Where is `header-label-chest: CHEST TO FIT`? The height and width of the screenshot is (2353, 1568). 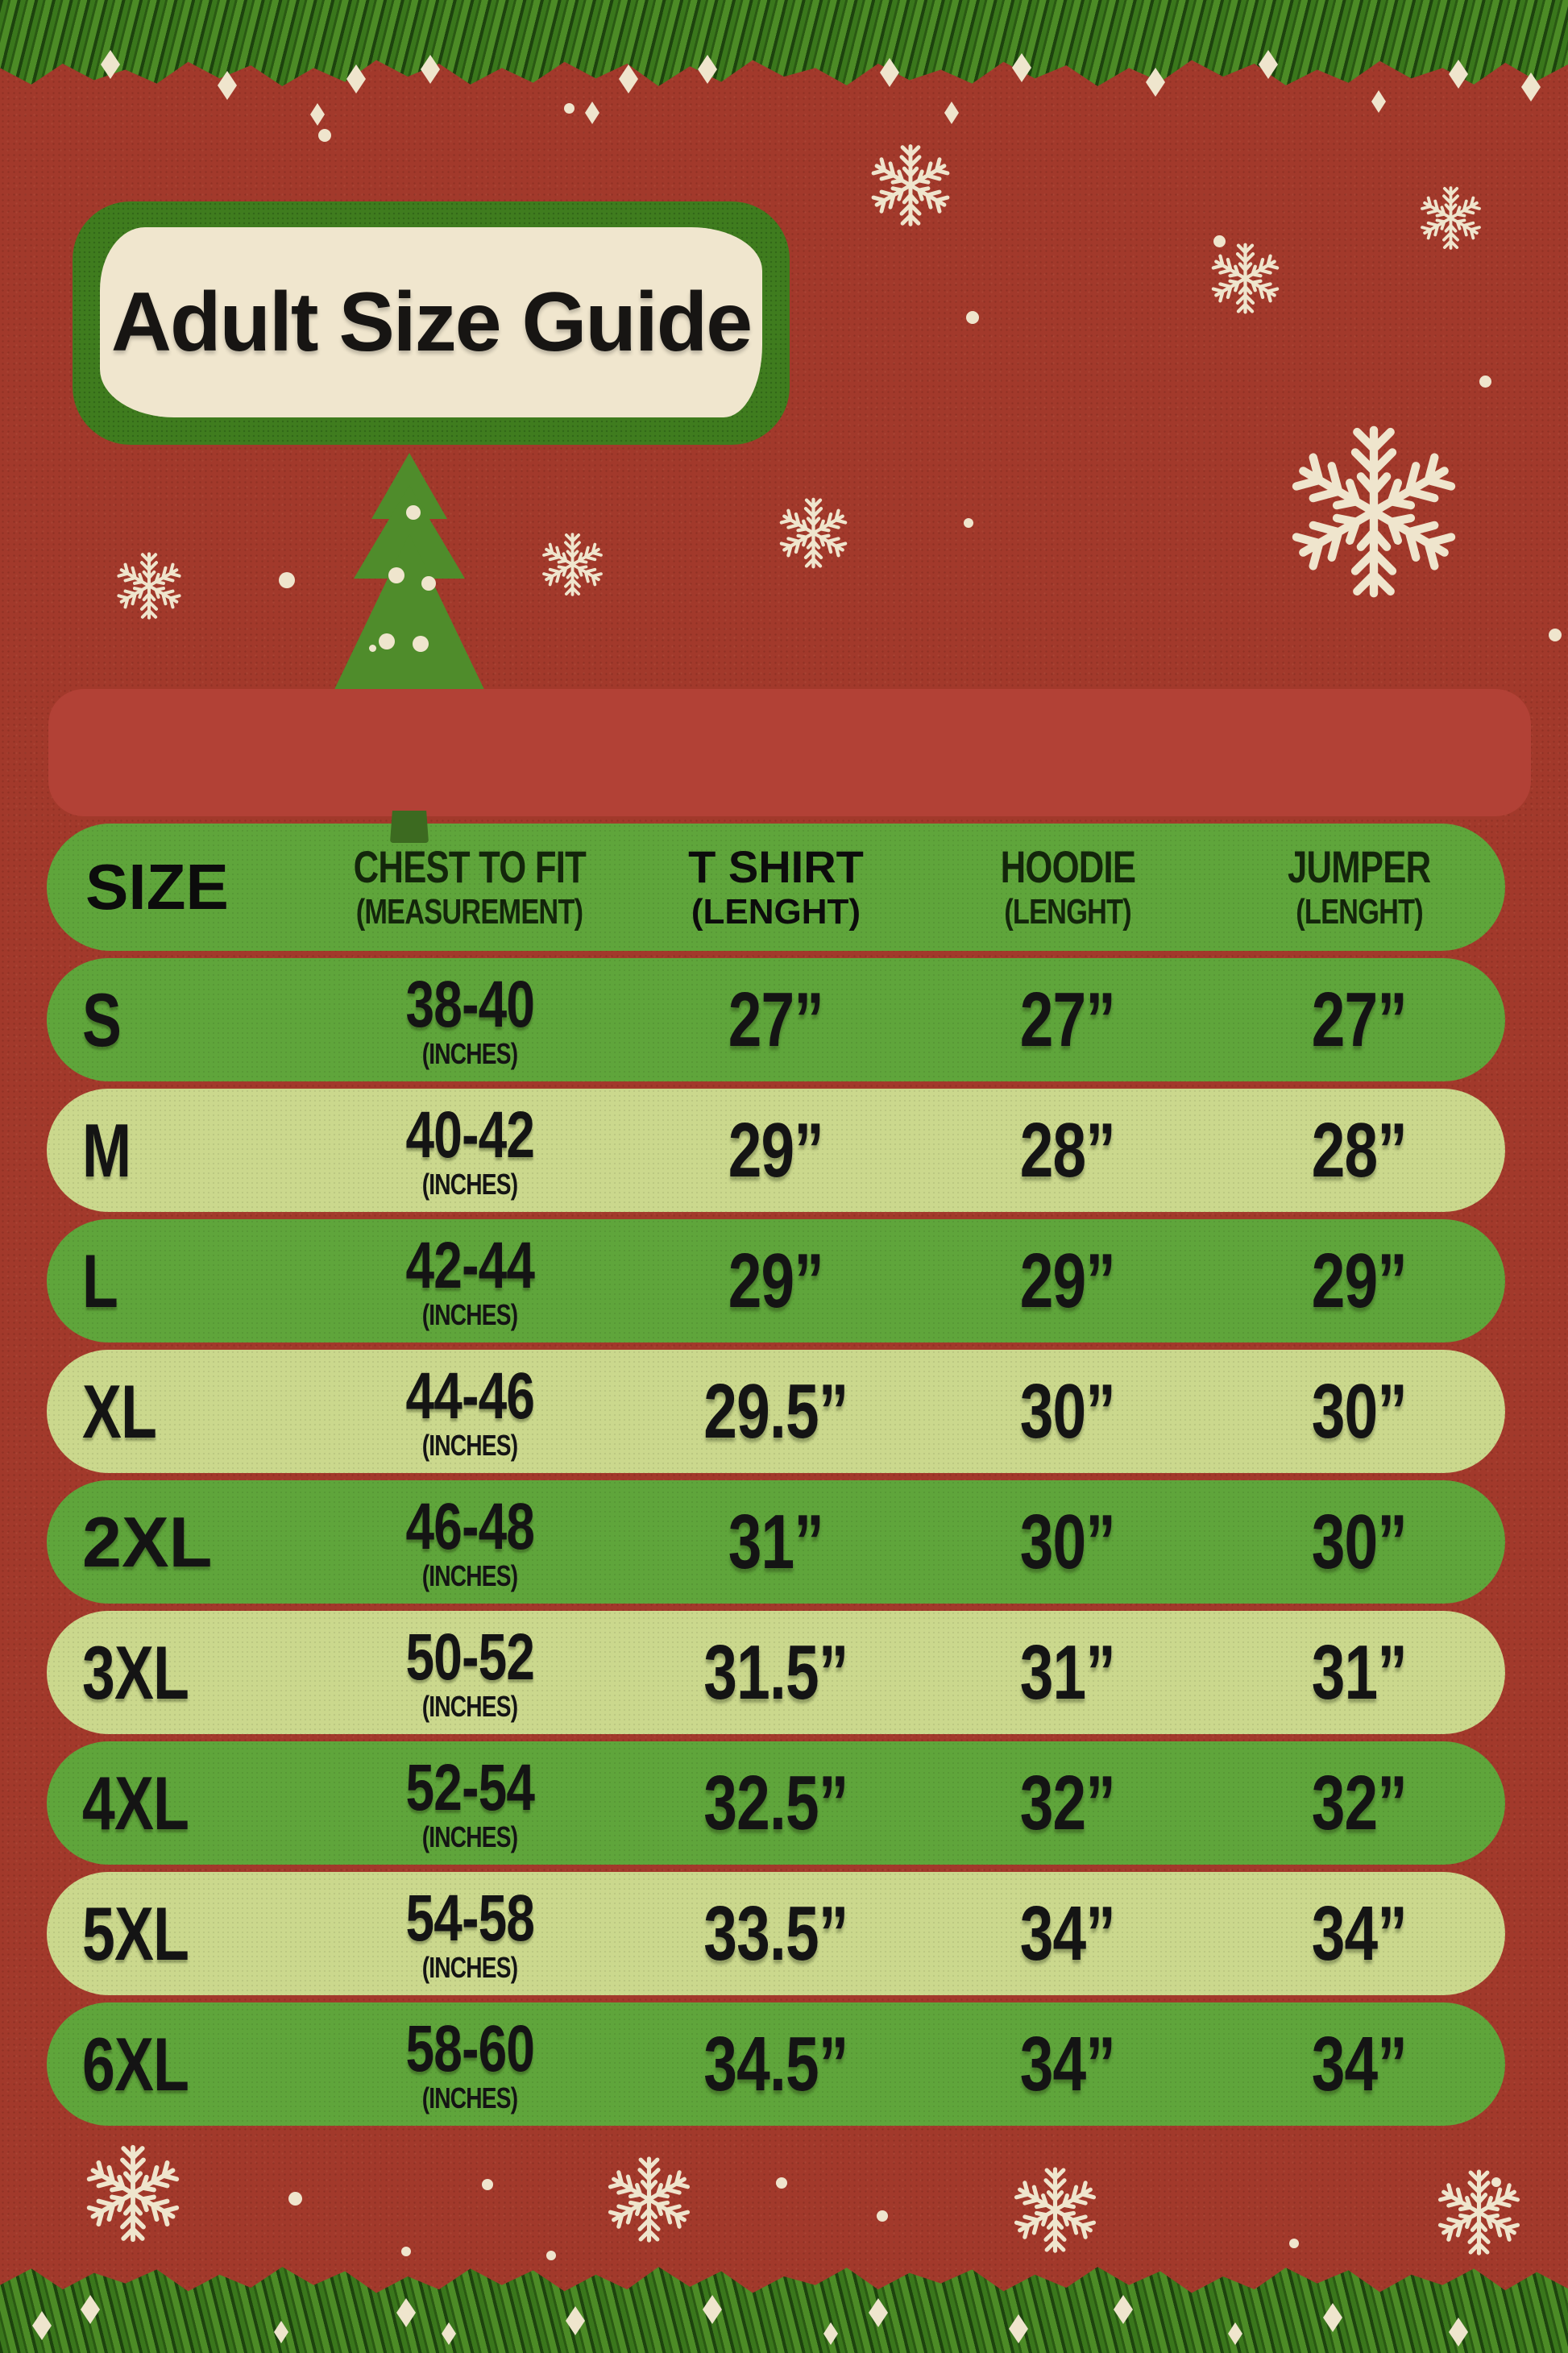 header-label-chest: CHEST TO FIT is located at coordinates (470, 866).